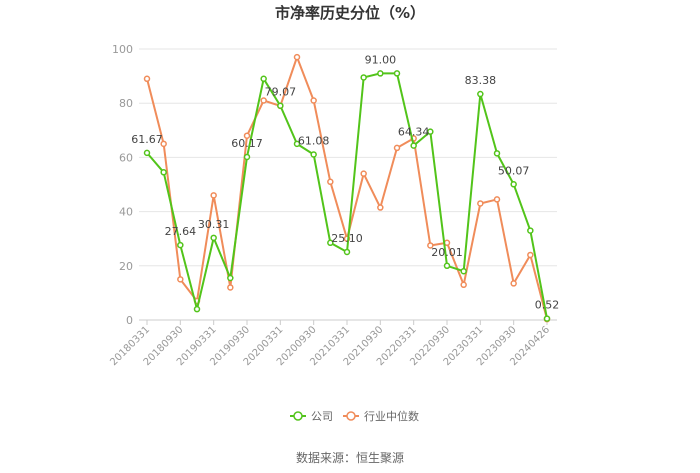 The image size is (700, 473). Describe the element at coordinates (322, 416) in the screenshot. I see `legend-label: 公司` at that location.